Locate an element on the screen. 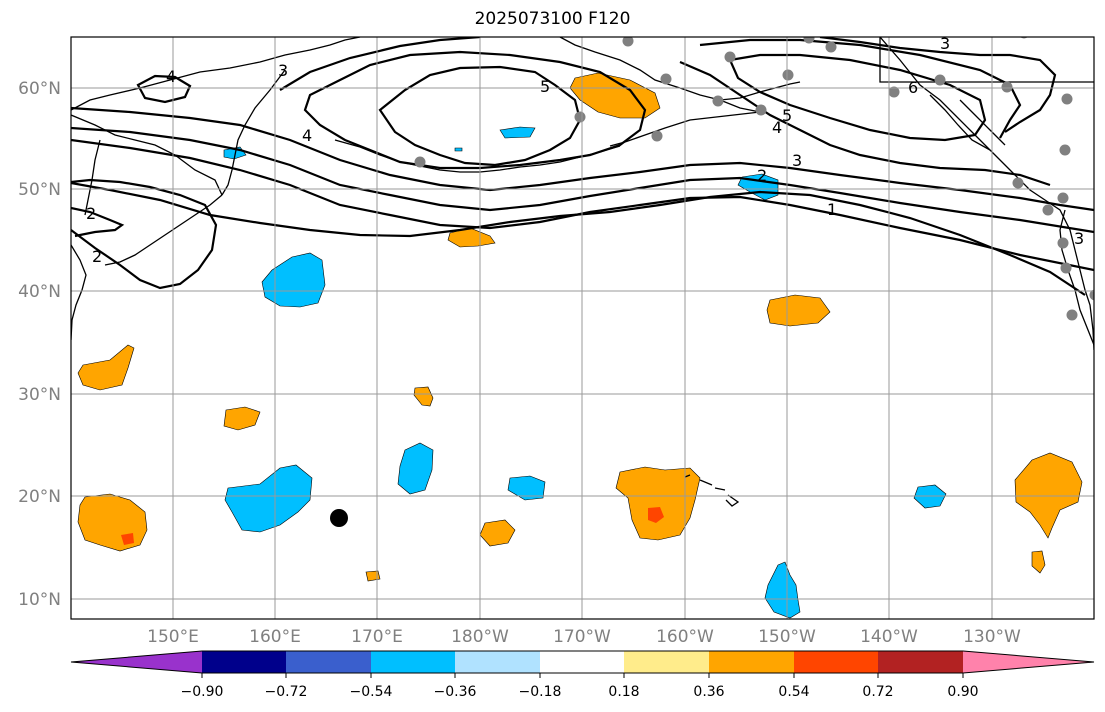 The image size is (1105, 712). lon-label: 170°W is located at coordinates (582, 637).